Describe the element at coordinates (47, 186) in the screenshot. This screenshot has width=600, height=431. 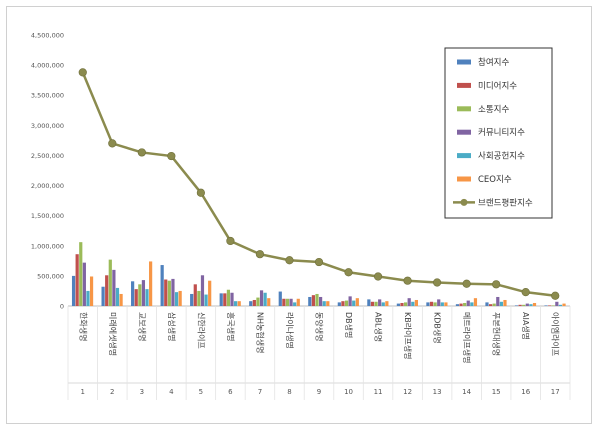
I see `y-tick-label: 2,000,000` at that location.